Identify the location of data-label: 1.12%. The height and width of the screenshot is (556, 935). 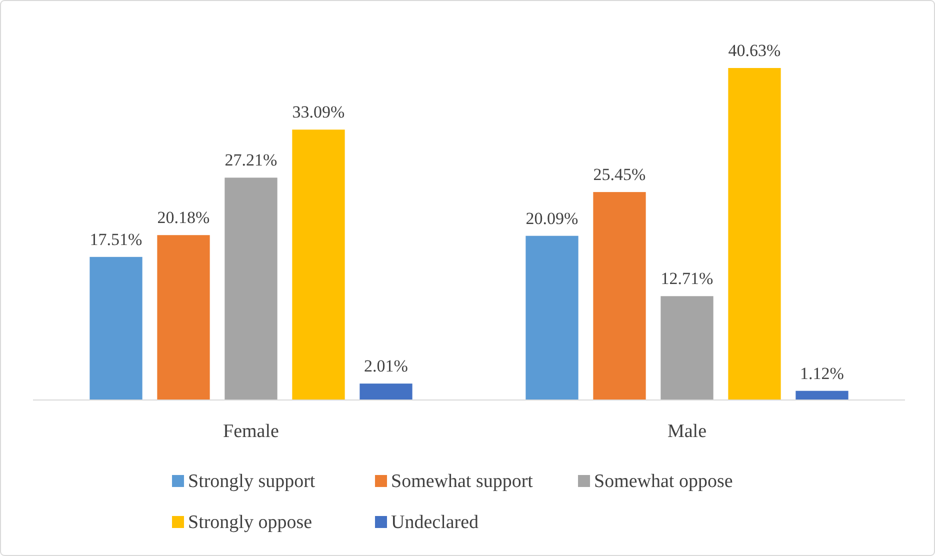
(822, 373).